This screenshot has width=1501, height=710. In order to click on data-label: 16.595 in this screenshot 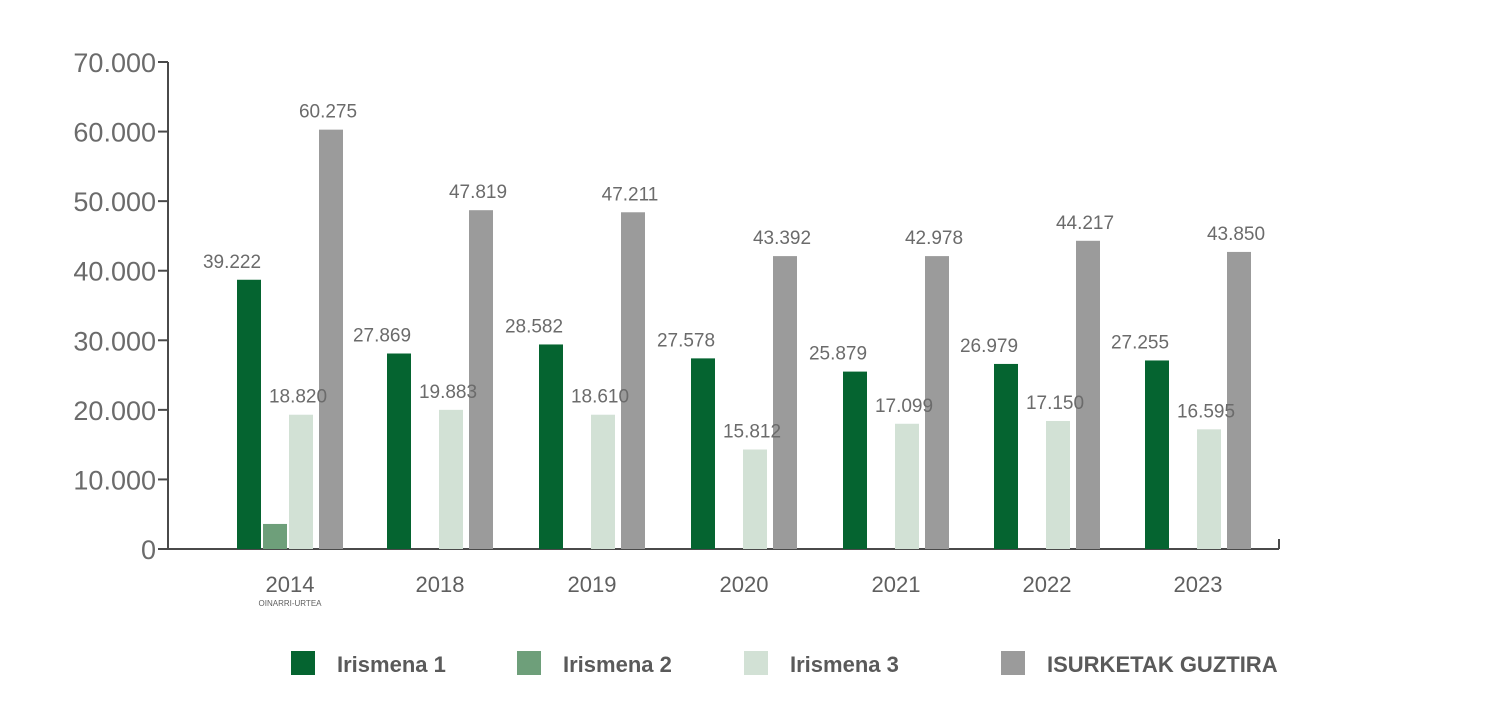, I will do `click(1206, 411)`.